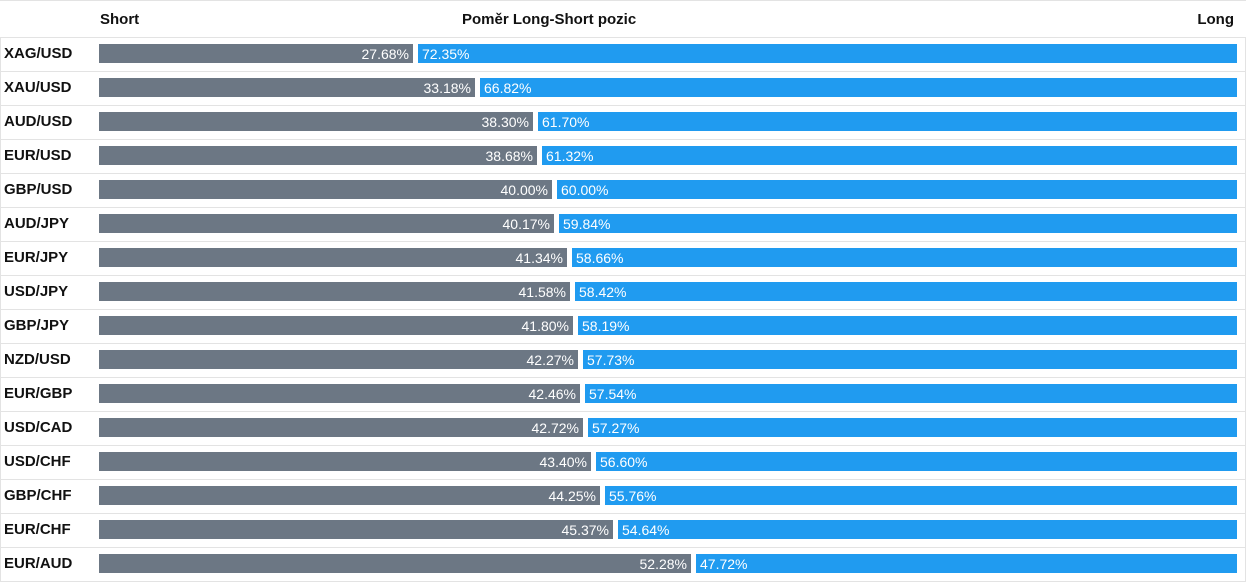  I want to click on pair-label: GBP/USD, so click(38, 189).